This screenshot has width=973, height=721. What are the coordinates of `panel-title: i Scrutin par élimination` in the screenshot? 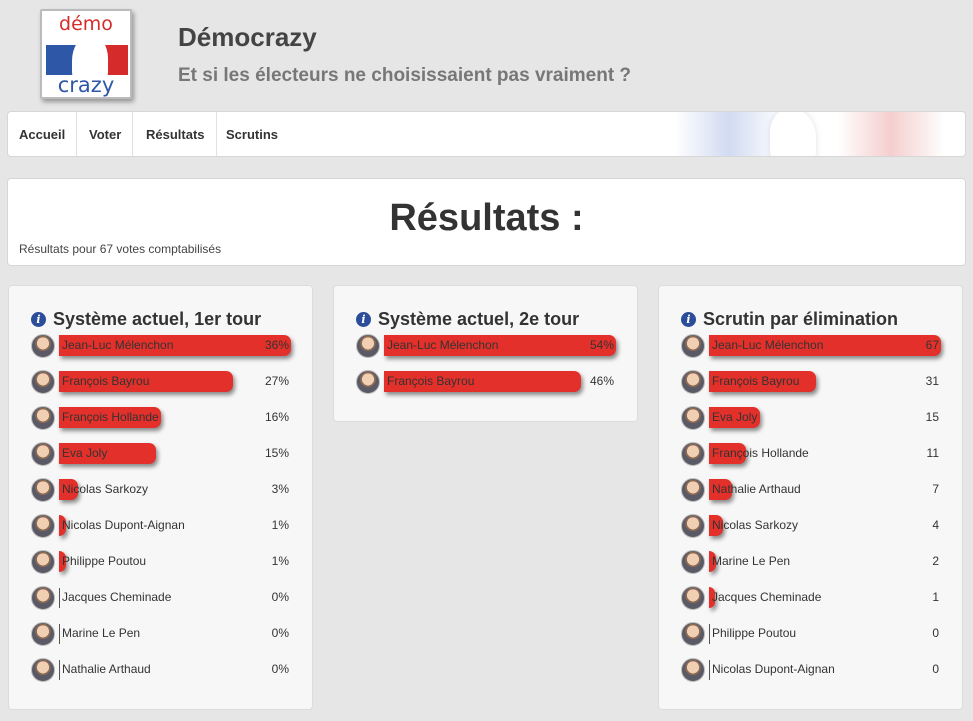 It's located at (789, 319).